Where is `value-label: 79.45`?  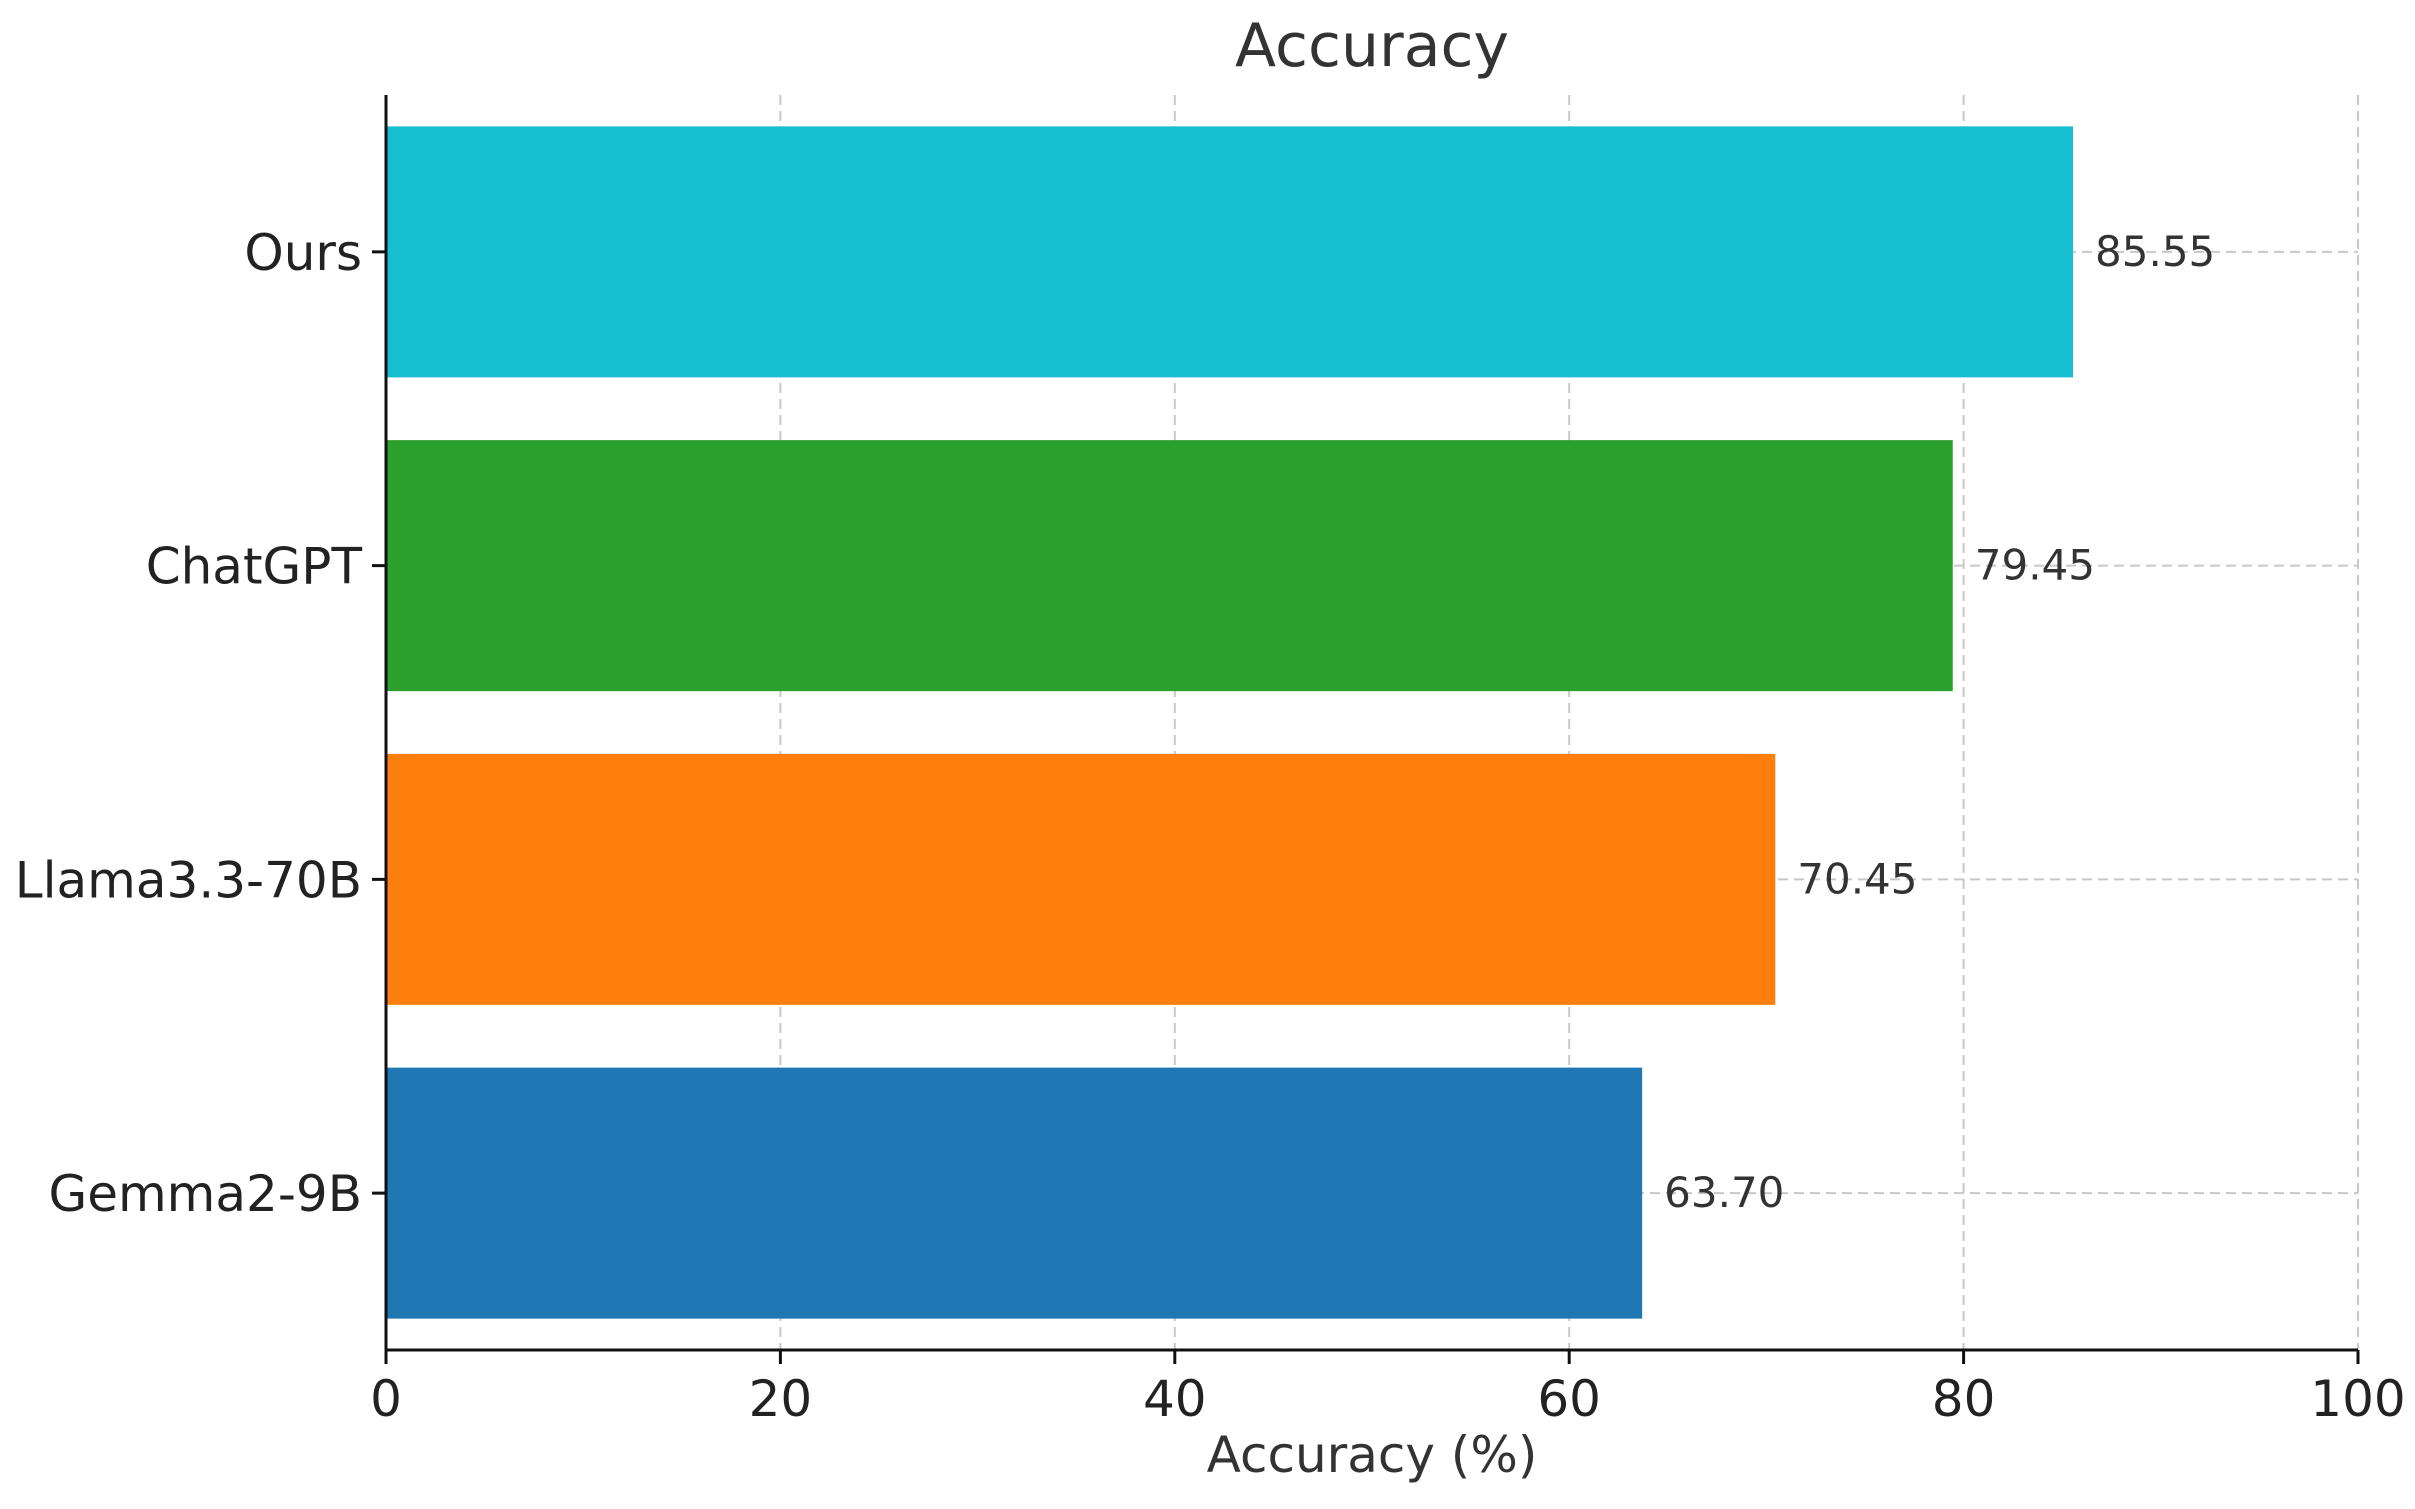 value-label: 79.45 is located at coordinates (2035, 565).